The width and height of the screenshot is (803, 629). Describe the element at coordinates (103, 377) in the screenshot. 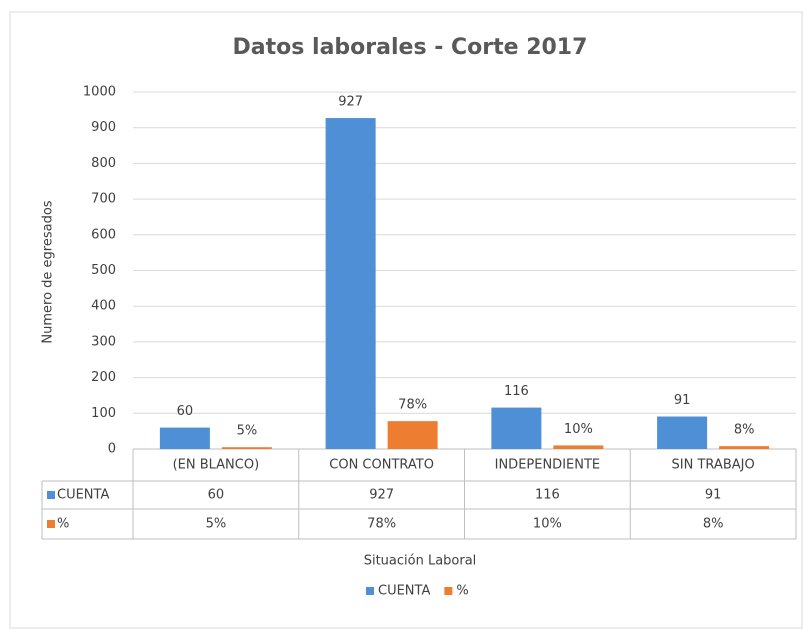

I see `y-tick-label: 200` at that location.